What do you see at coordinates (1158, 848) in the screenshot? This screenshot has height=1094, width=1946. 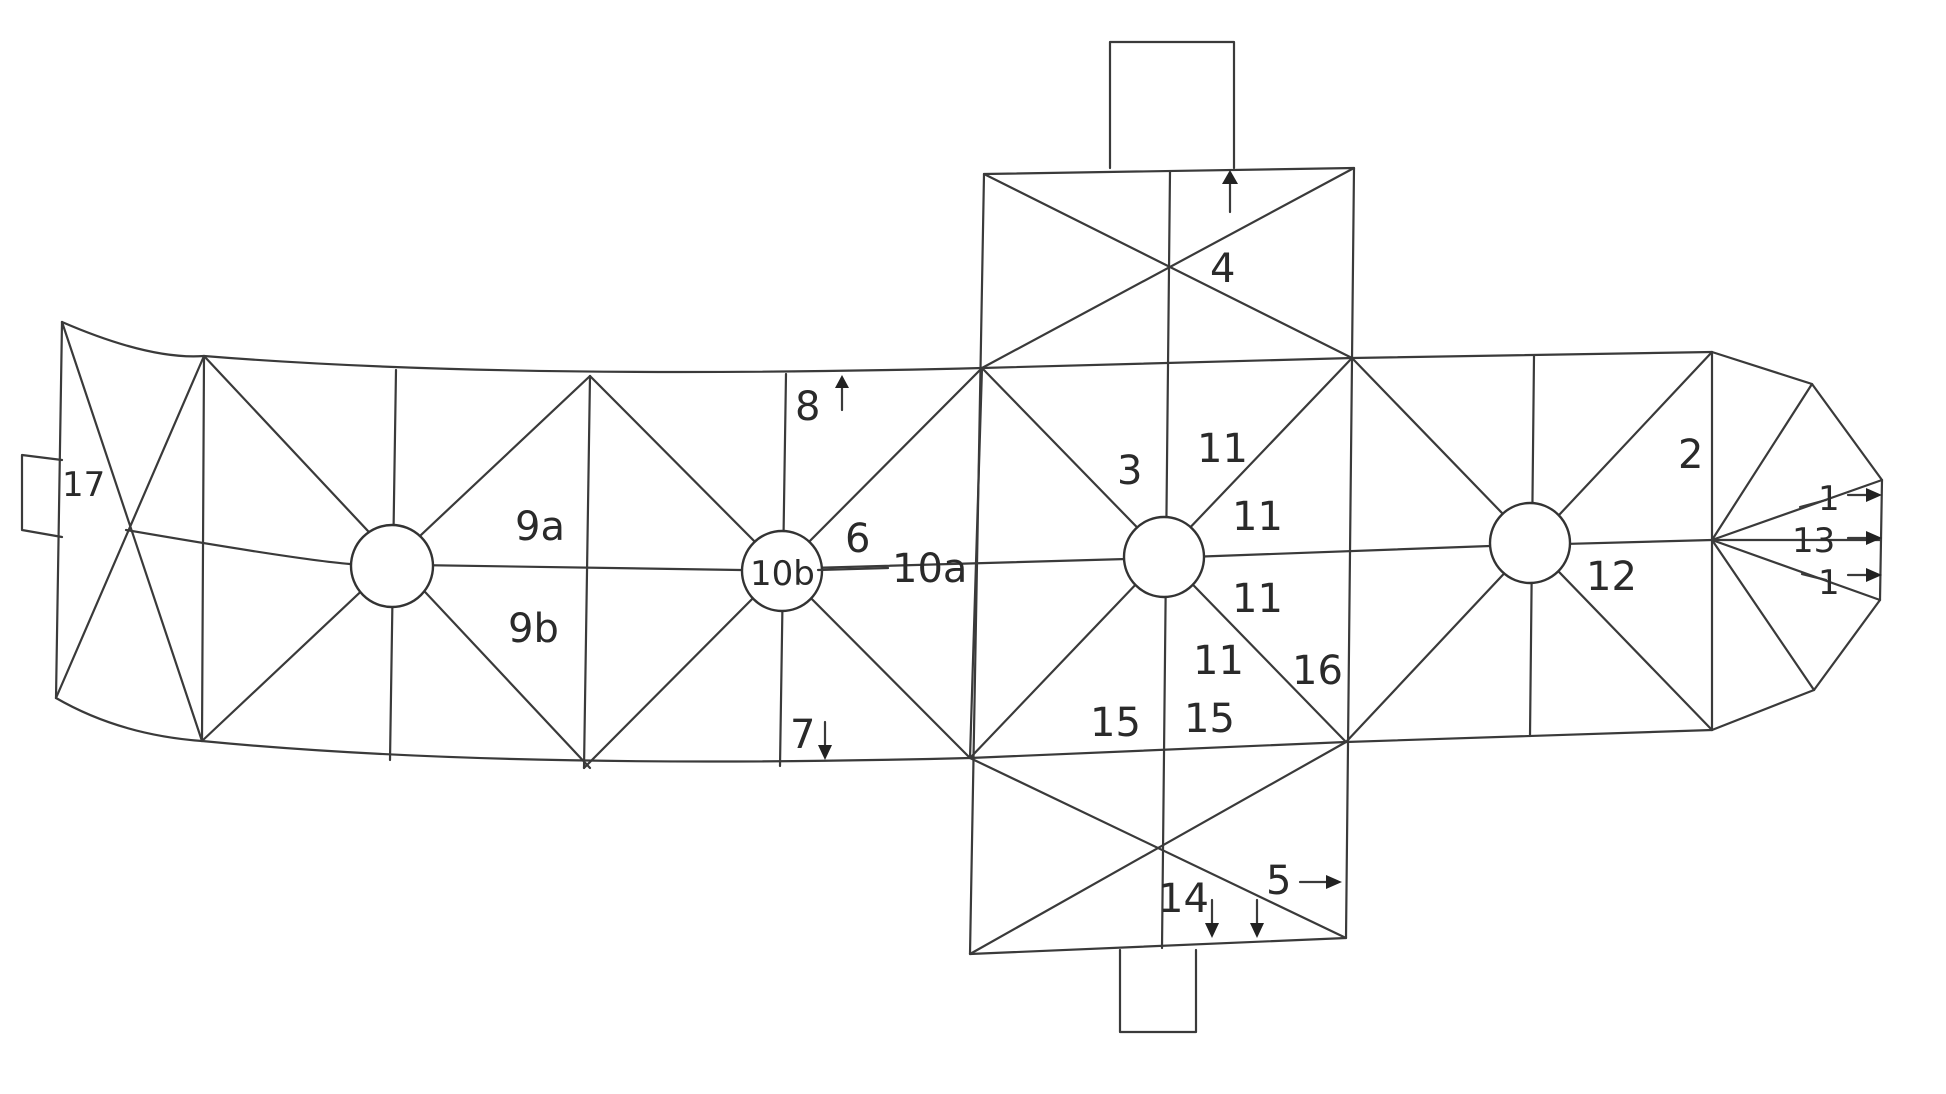 I see `south-arm-diagonal` at bounding box center [1158, 848].